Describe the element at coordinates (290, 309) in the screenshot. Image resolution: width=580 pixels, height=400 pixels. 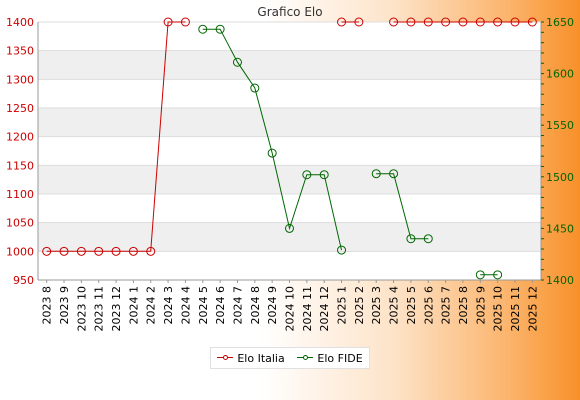
I see `x-tick-label: 2024 10` at that location.